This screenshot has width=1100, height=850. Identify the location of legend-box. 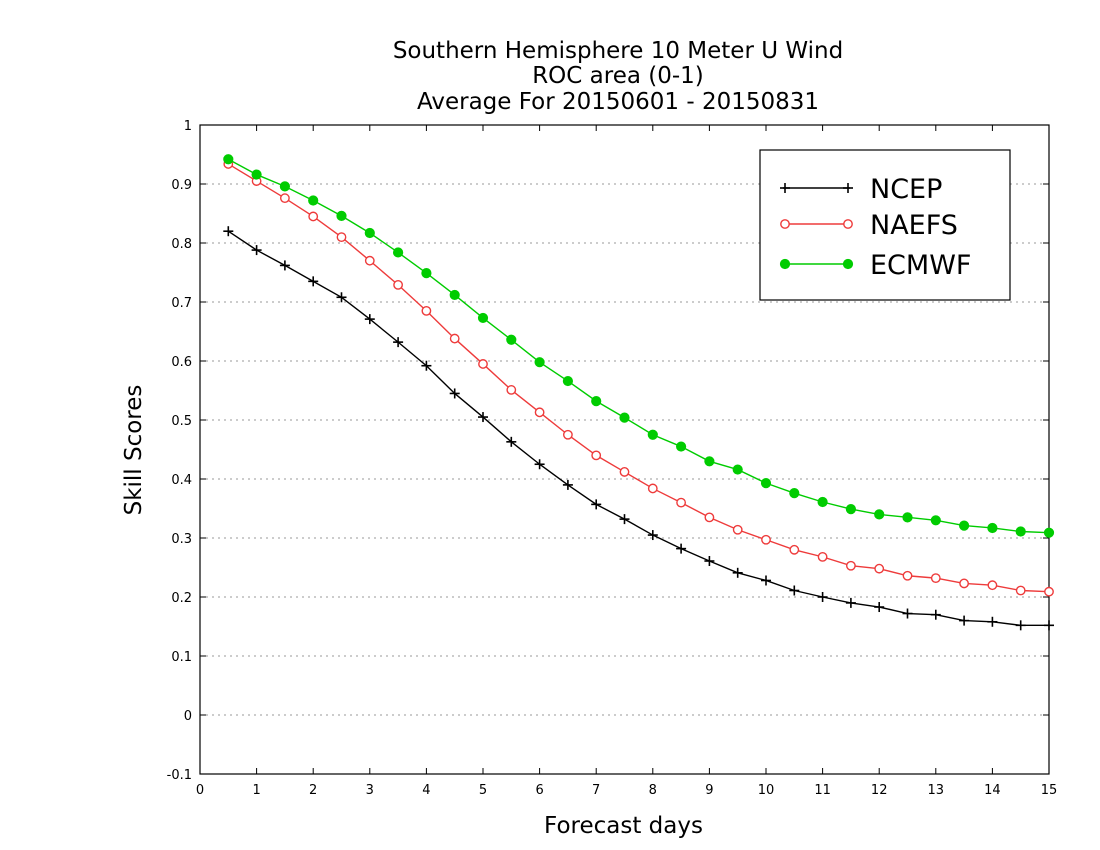
(885, 225).